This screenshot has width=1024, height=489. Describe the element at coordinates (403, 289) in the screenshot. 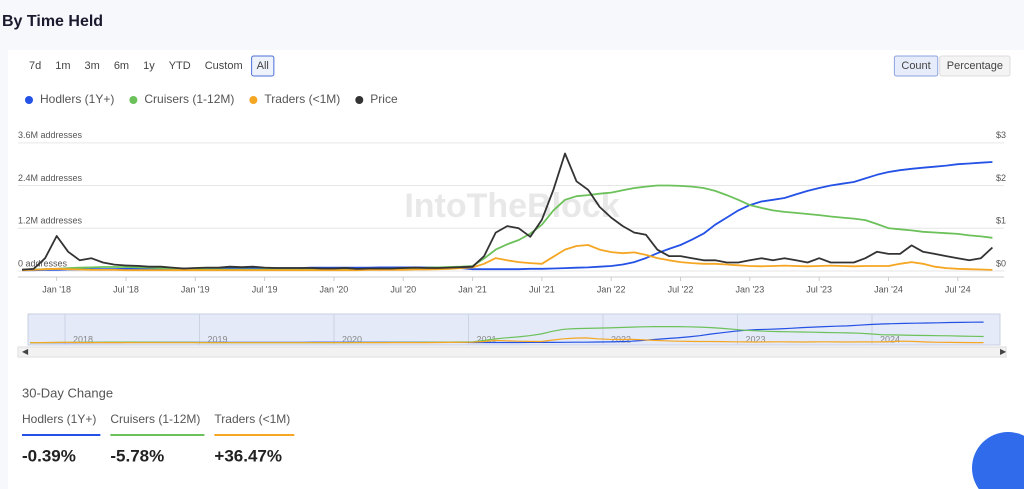

I see `x-tick-label: Jul '20` at that location.